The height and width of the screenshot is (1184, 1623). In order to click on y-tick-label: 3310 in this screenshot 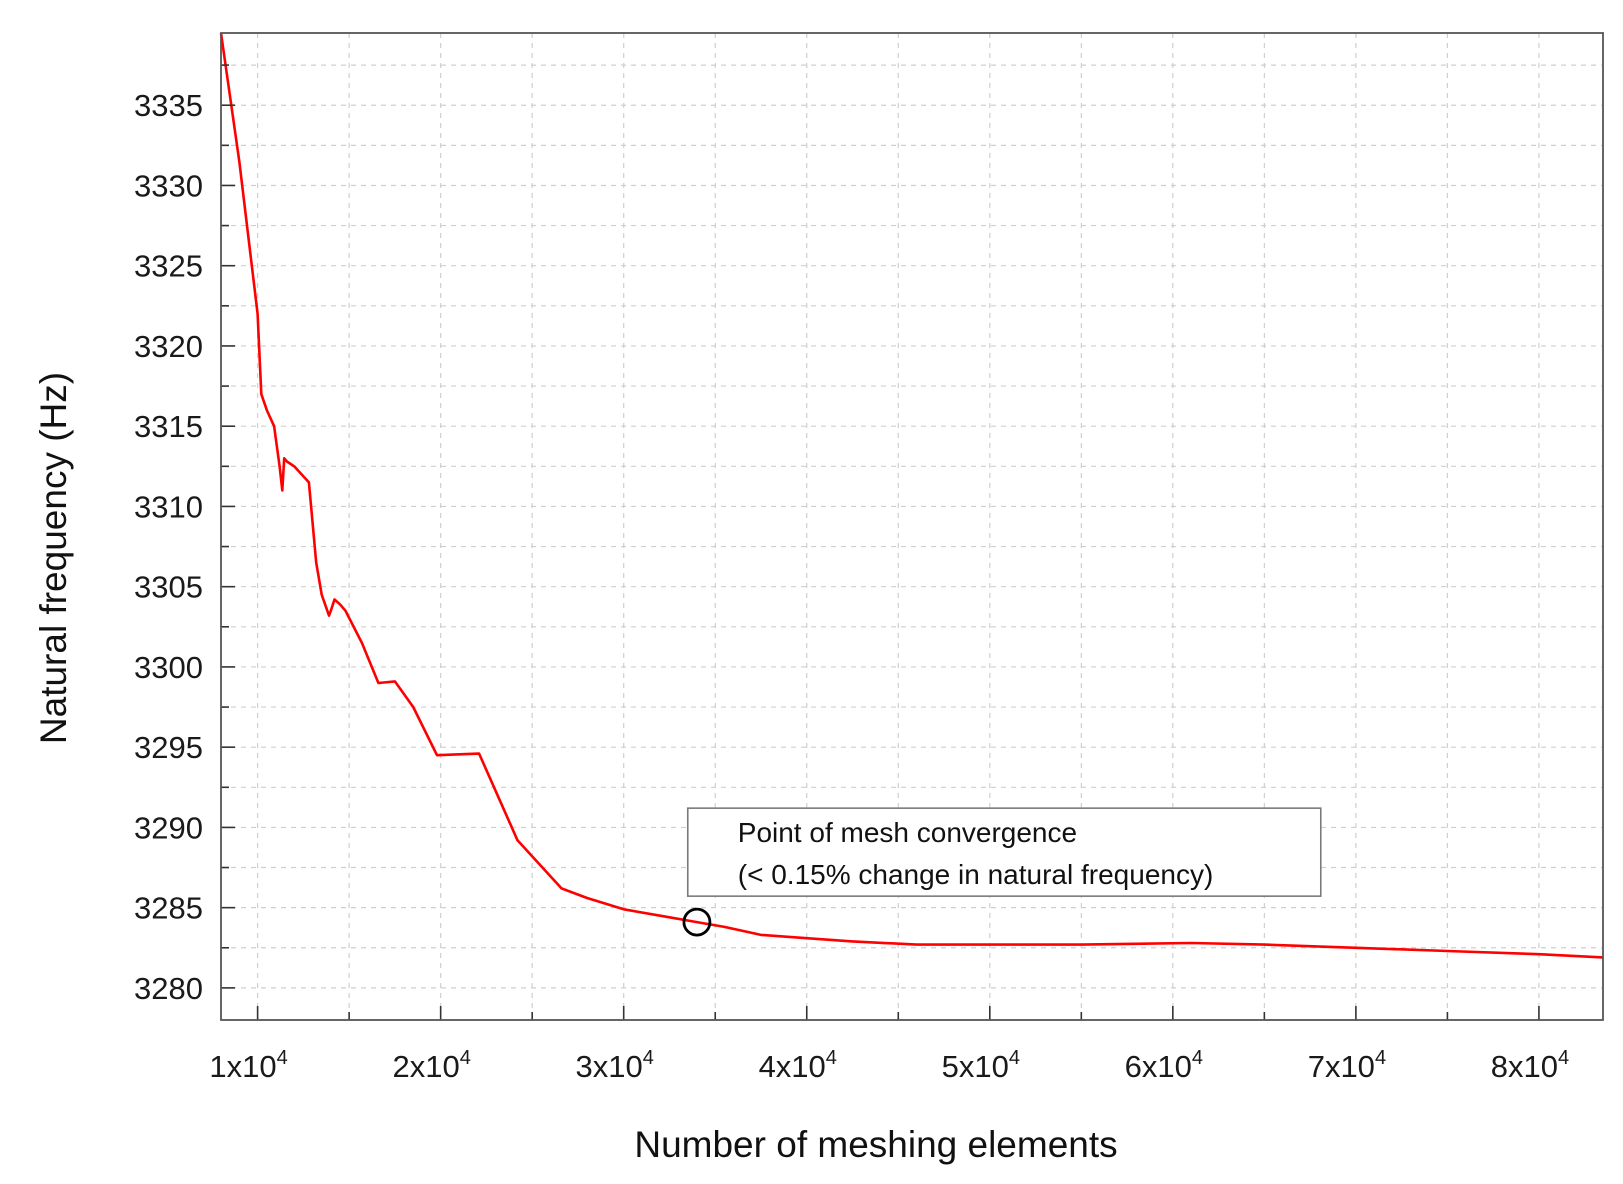, I will do `click(168, 506)`.